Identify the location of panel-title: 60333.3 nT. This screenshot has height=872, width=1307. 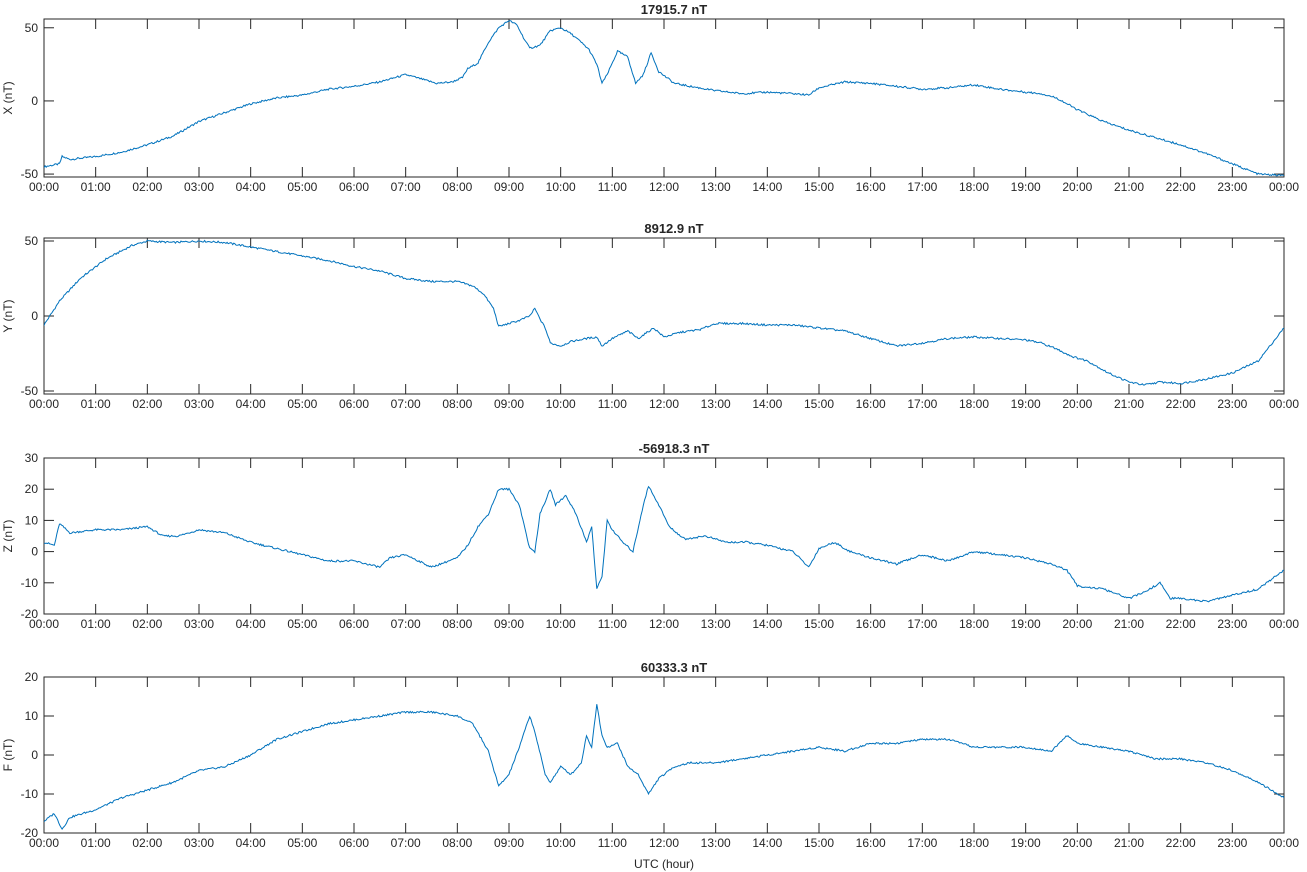
(674, 667).